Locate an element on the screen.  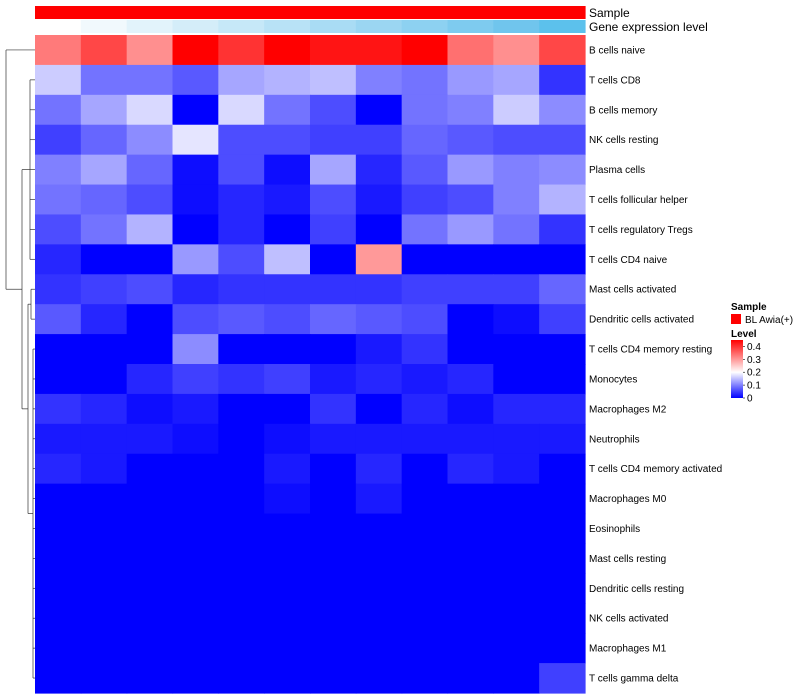
row-label: NK cells resting is located at coordinates (623, 140).